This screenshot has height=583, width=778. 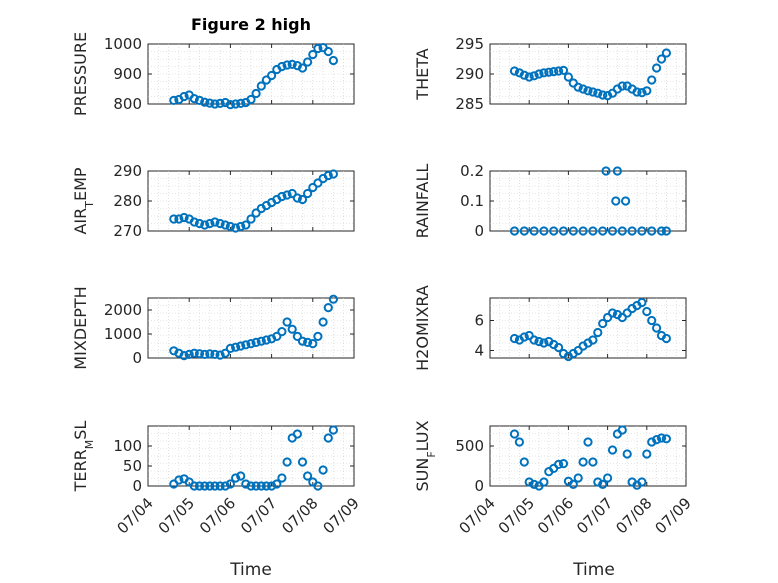 What do you see at coordinates (422, 201) in the screenshot?
I see `y-axis-label: RAINFALL` at bounding box center [422, 201].